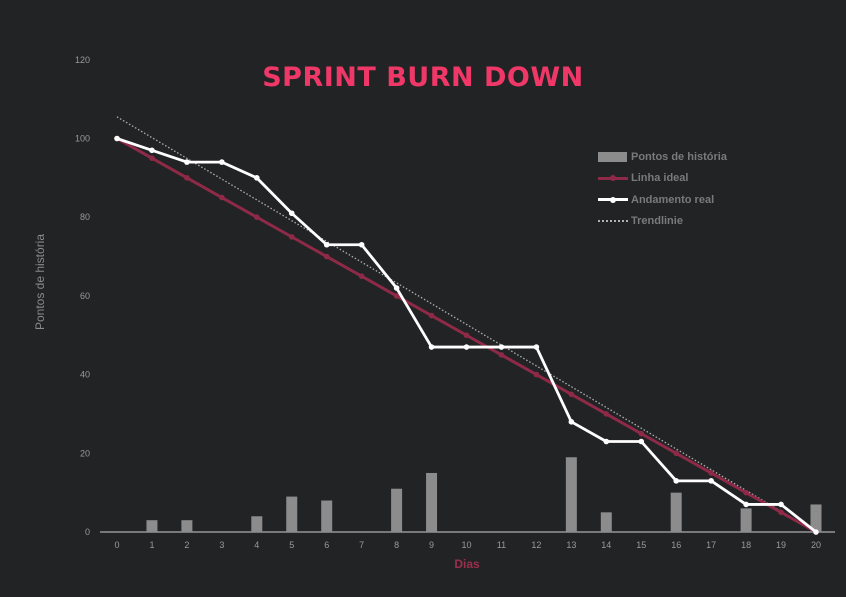 The width and height of the screenshot is (846, 597). I want to click on y-tick-label: 80, so click(85, 217).